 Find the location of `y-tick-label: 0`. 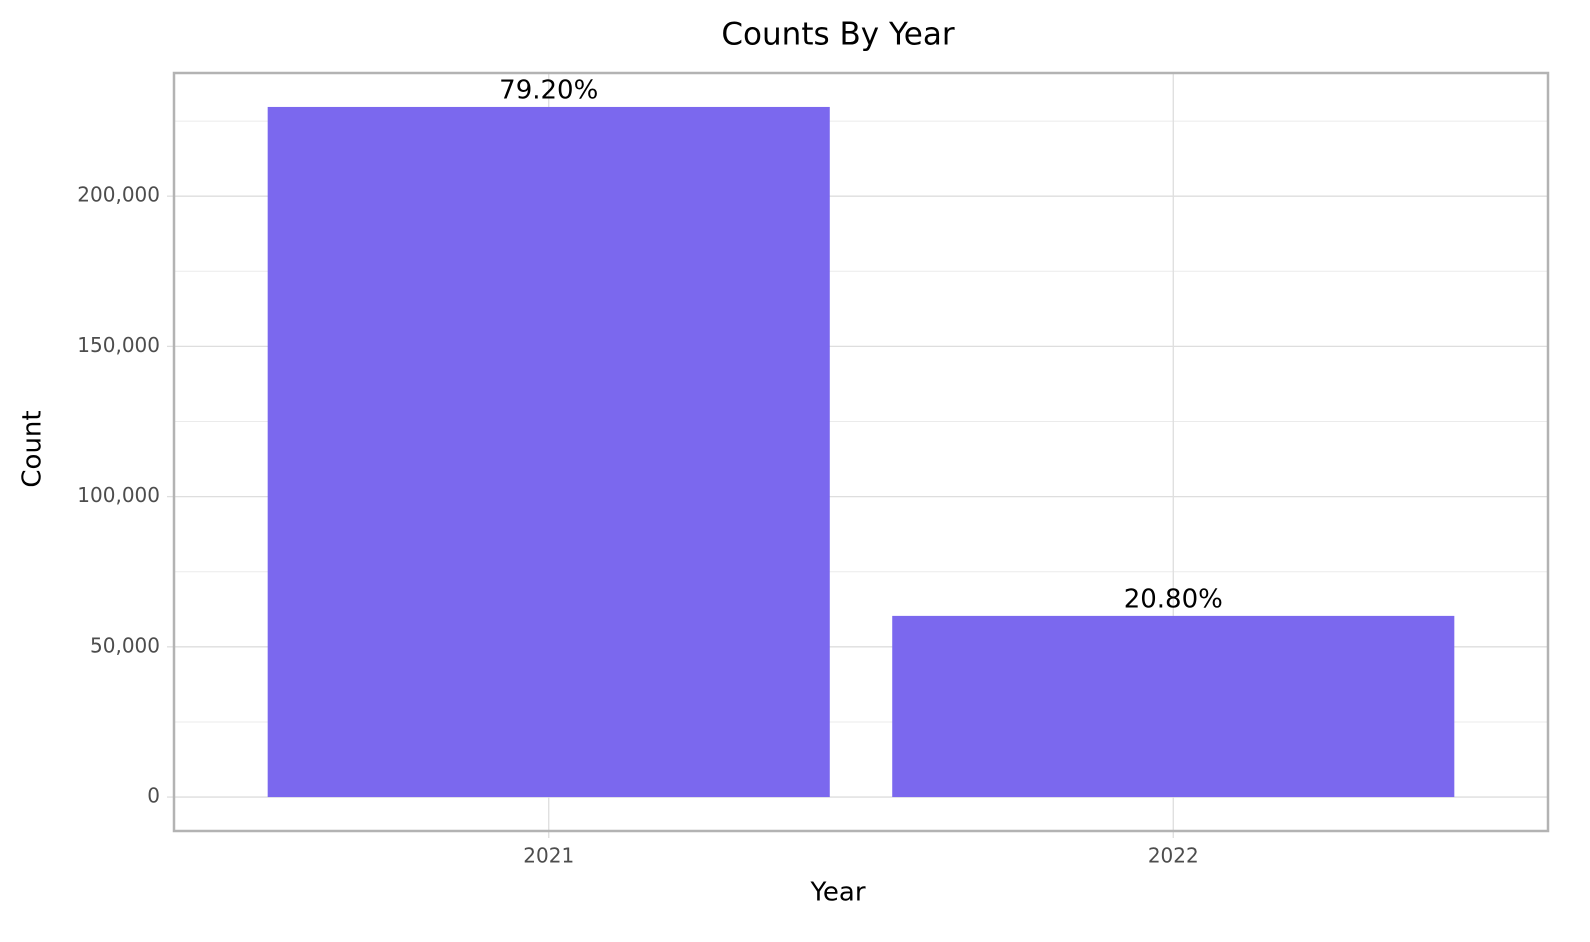

y-tick-label: 0 is located at coordinates (153, 796).